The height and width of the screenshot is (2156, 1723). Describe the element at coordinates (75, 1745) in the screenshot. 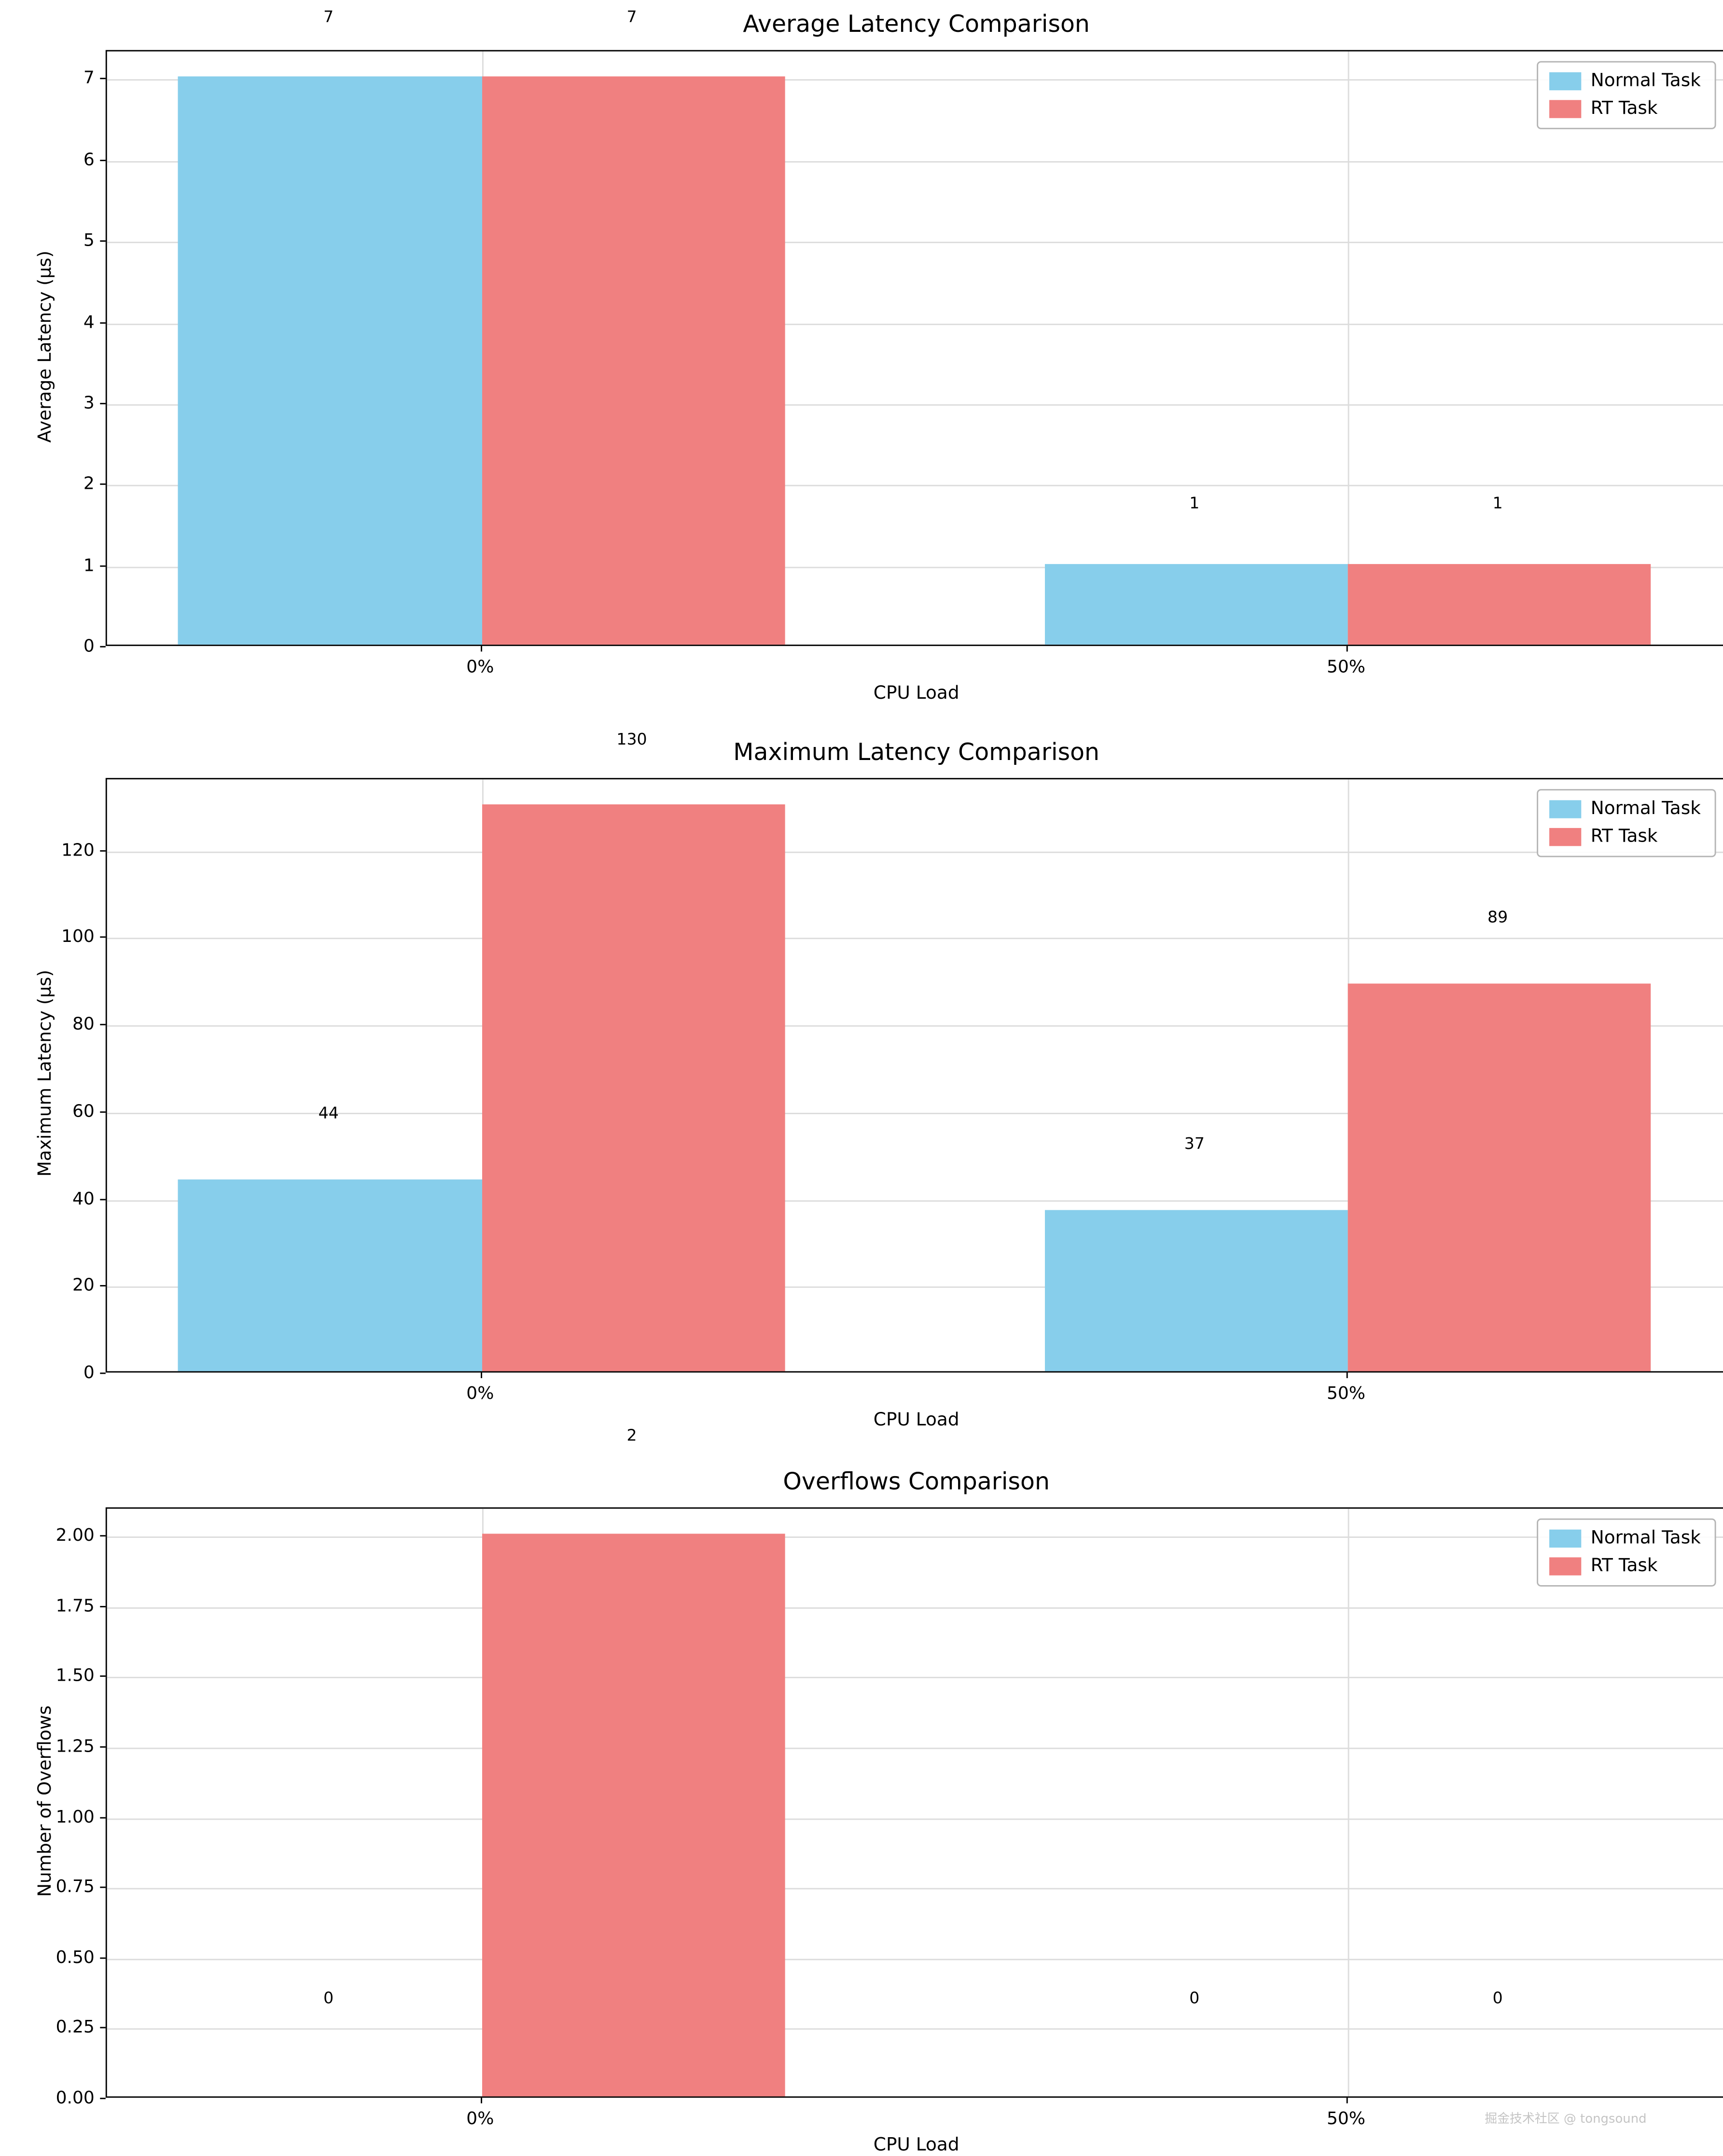

I see `y-tick-label: 1.25` at that location.